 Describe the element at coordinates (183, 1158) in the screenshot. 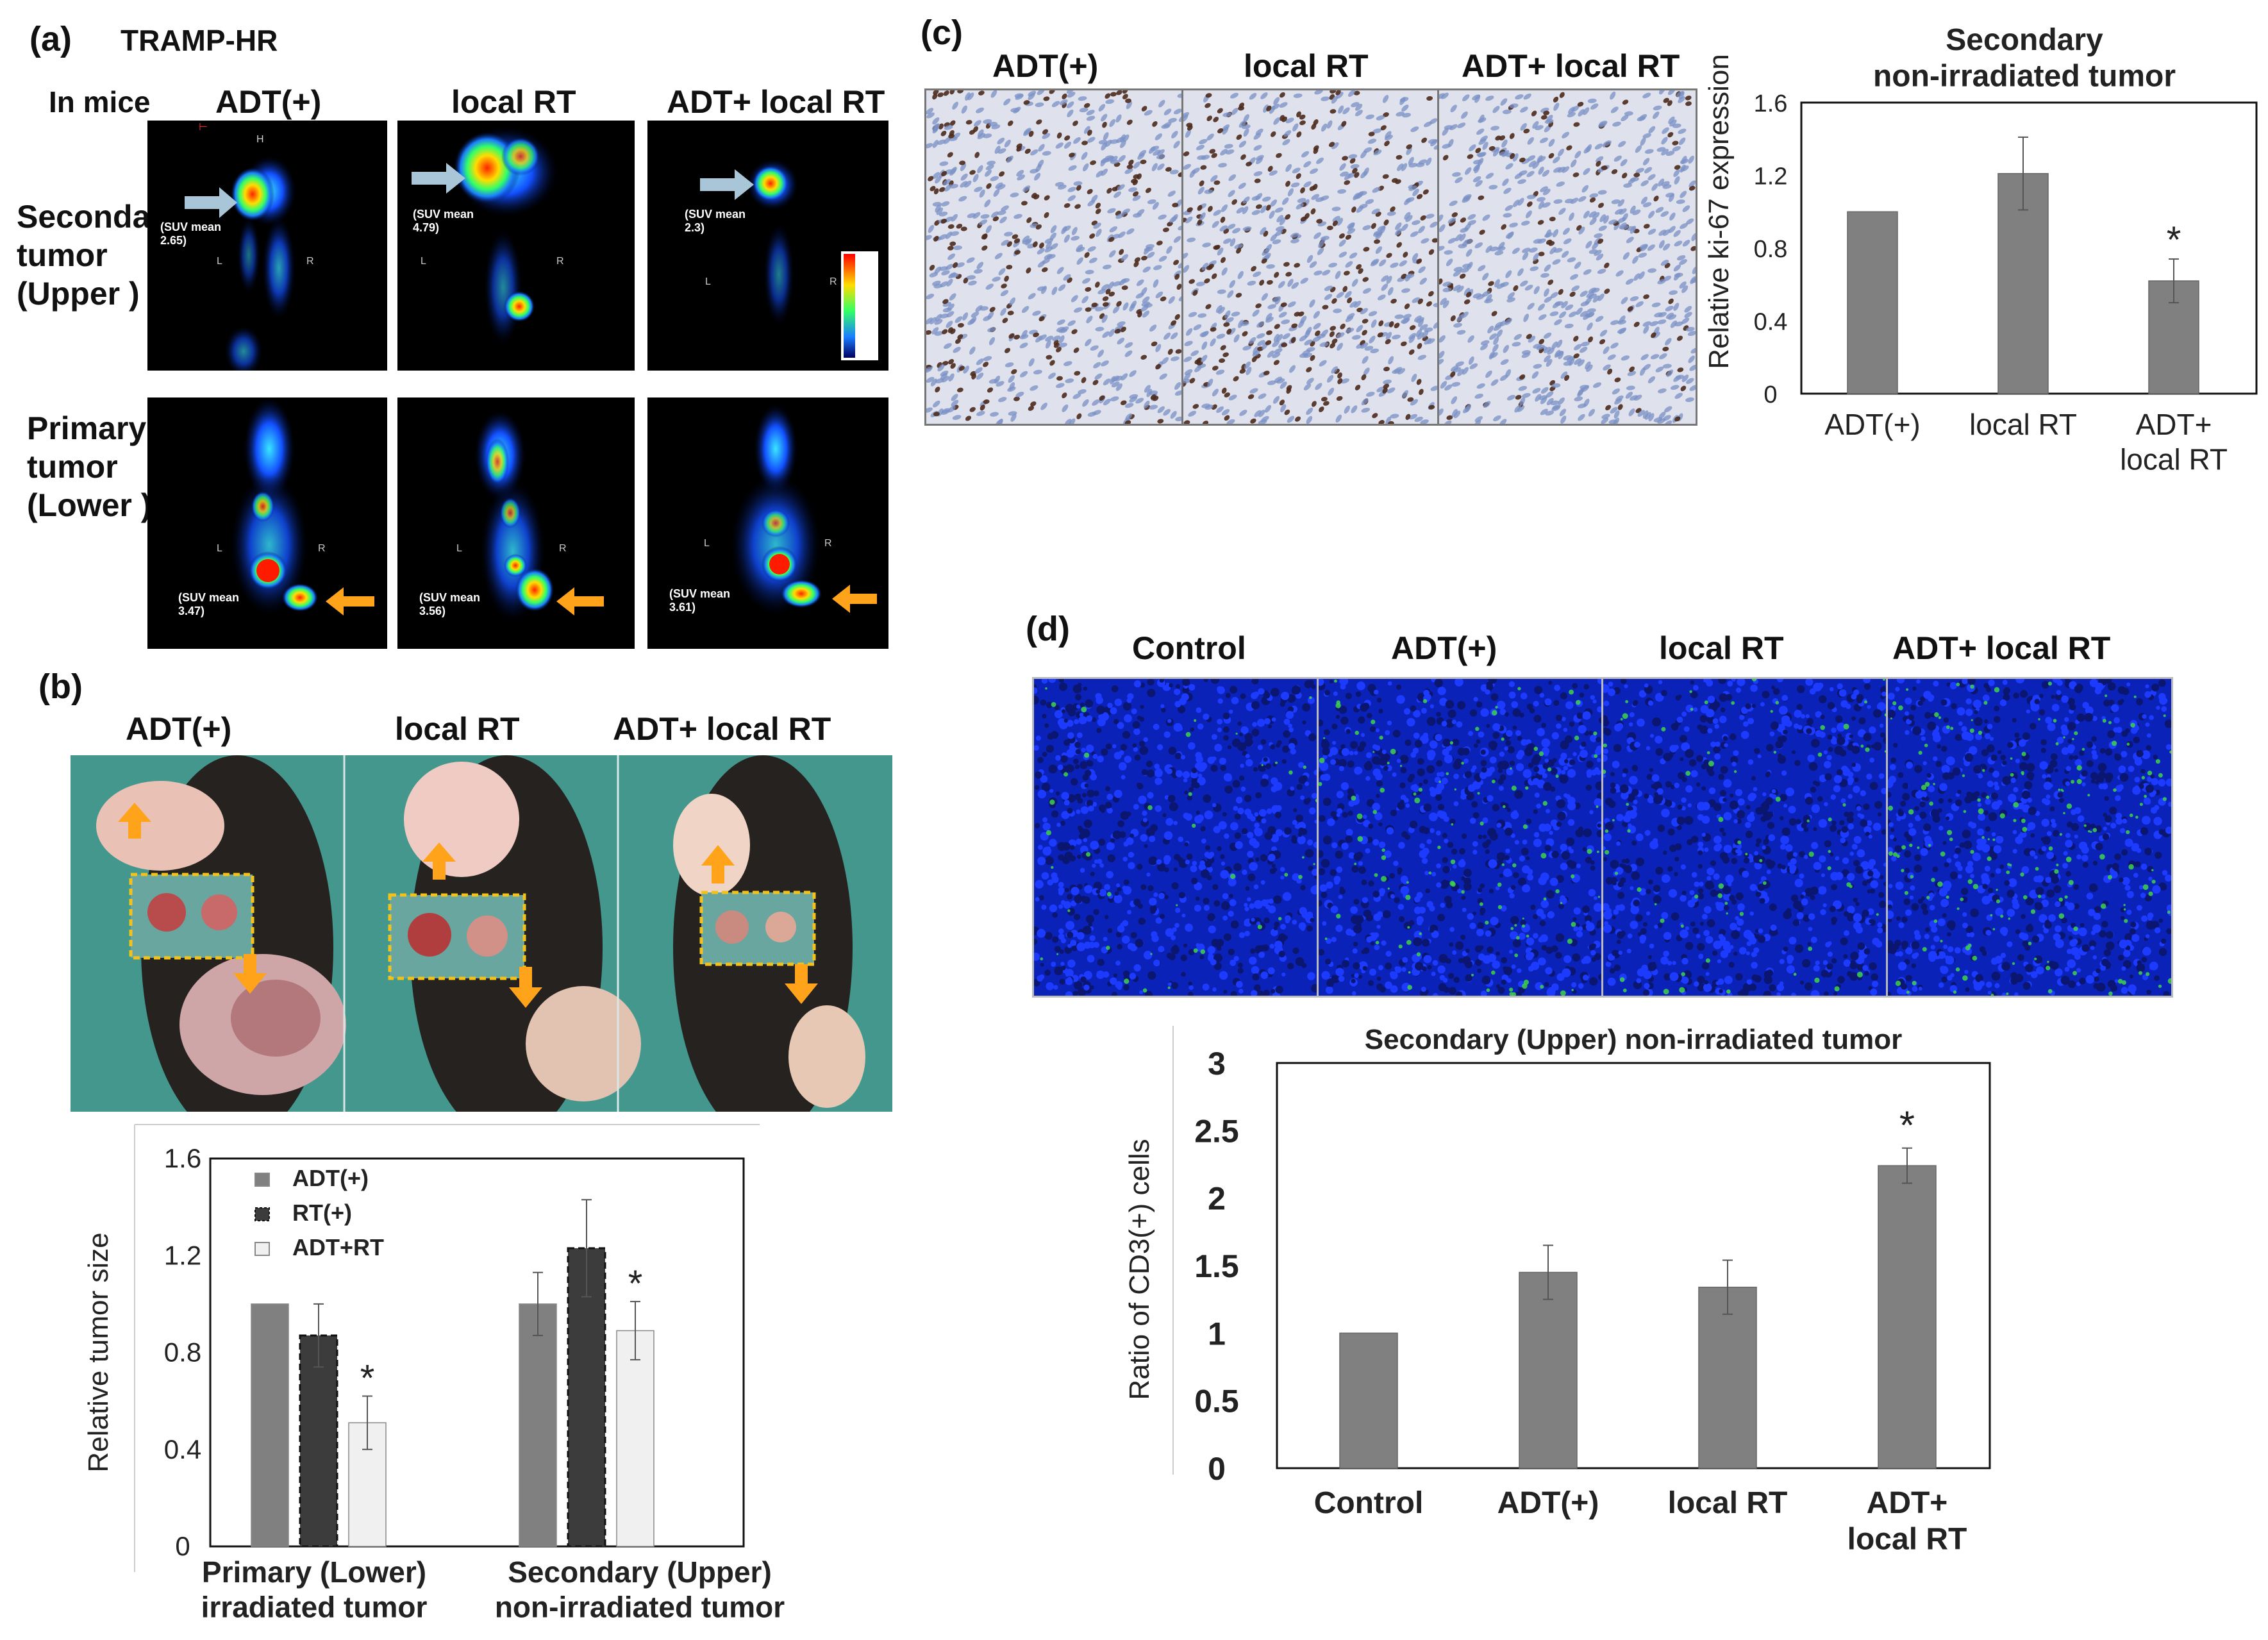

I see `chart-b-ytick: 1.6` at that location.